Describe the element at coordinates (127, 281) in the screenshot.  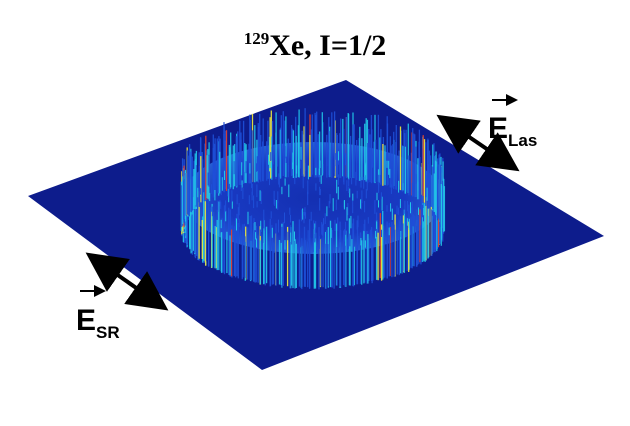
I see `scattered-polarization-arrow` at that location.